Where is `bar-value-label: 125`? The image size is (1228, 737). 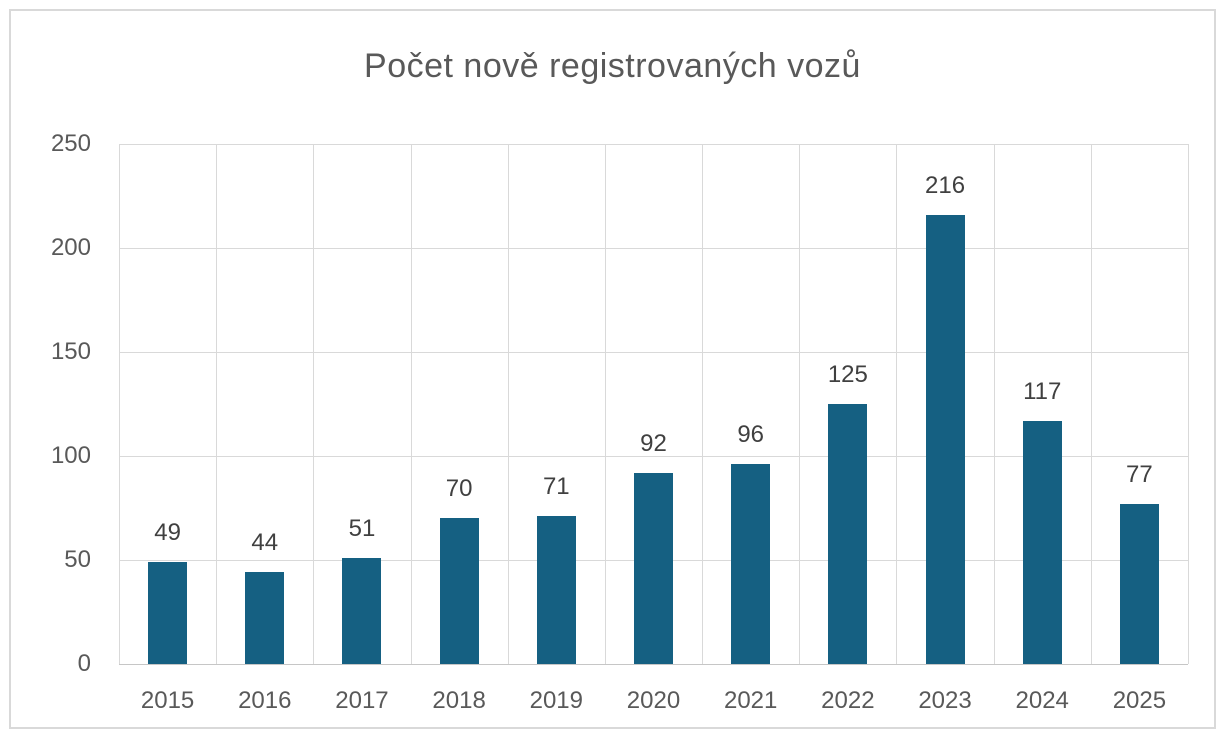 bar-value-label: 125 is located at coordinates (847, 374).